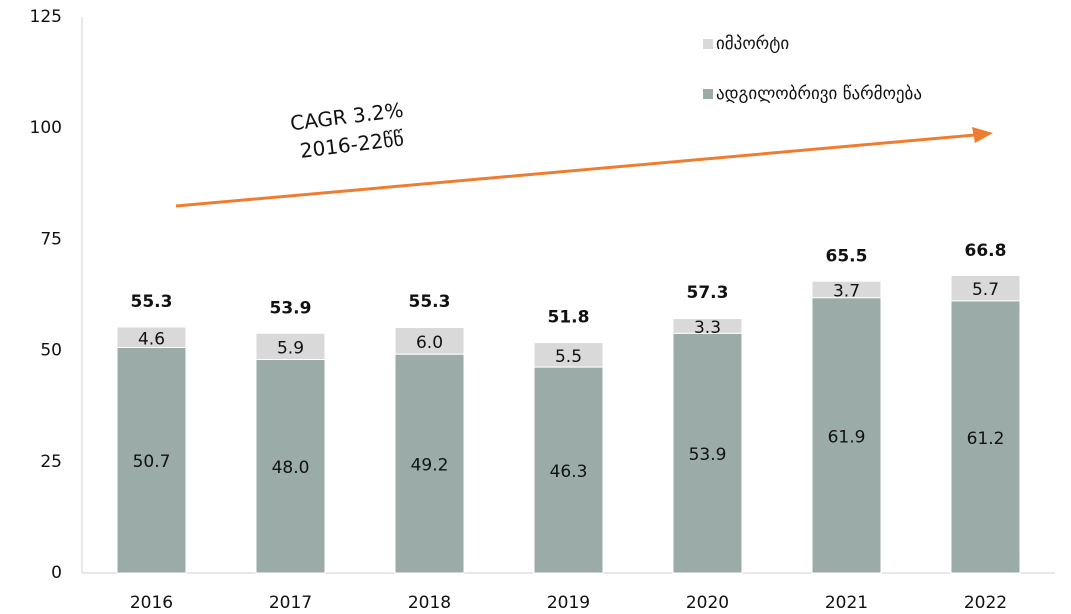  I want to click on total-label: 57.3, so click(708, 293).